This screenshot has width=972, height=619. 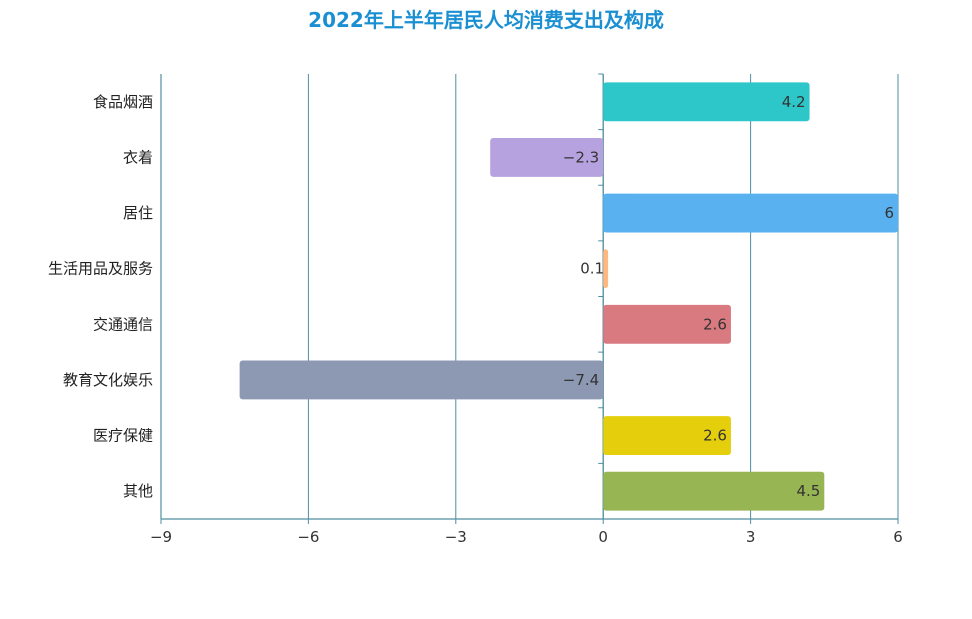 What do you see at coordinates (889, 213) in the screenshot?
I see `data-label: 6` at bounding box center [889, 213].